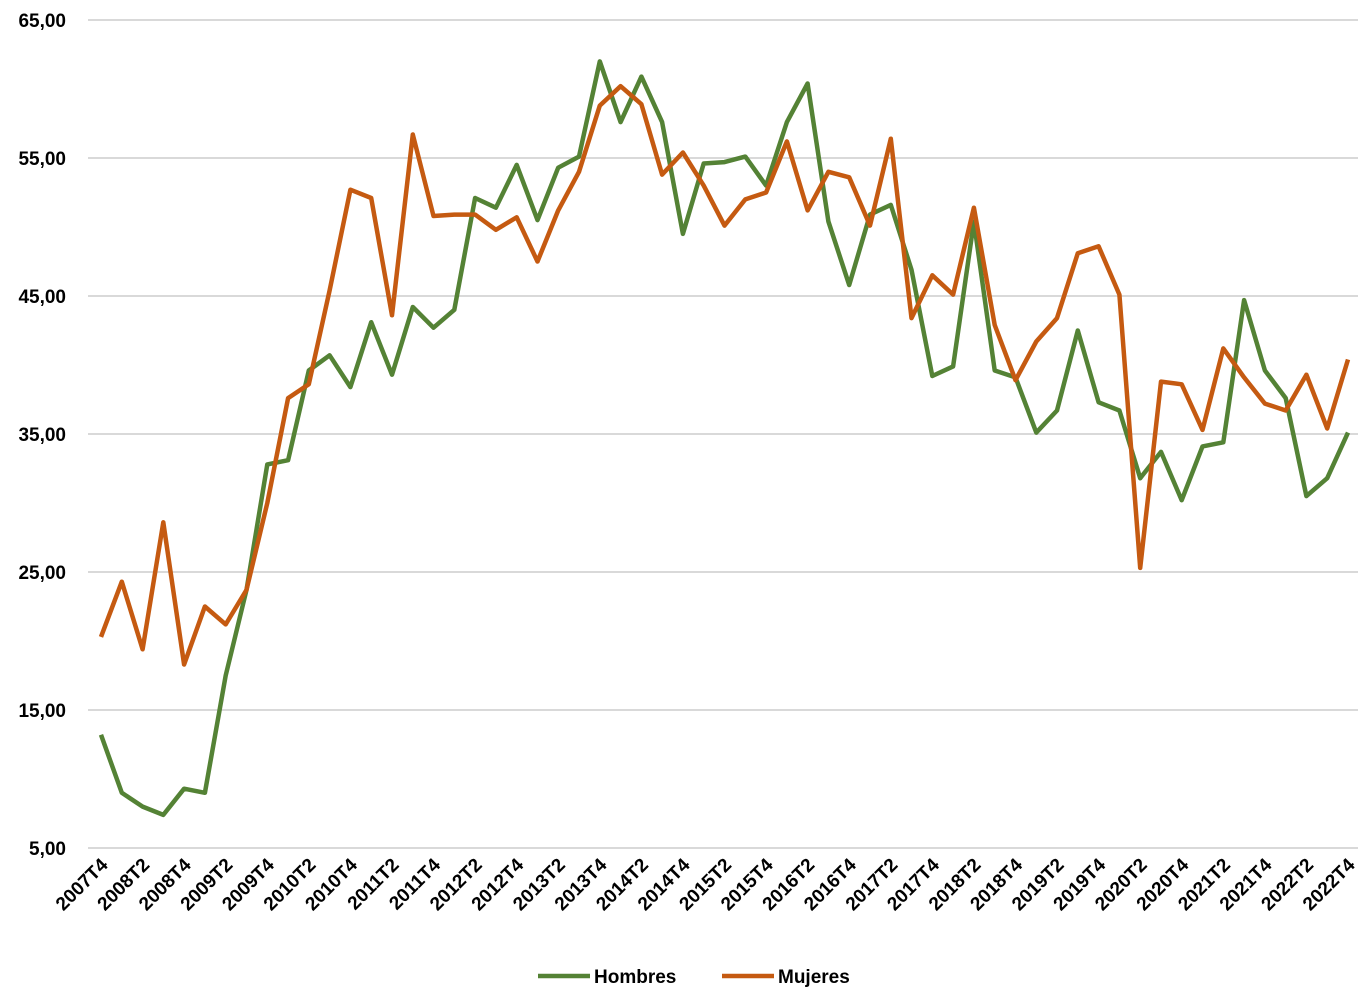  What do you see at coordinates (42, 435) in the screenshot?
I see `y-tick-label: 35,00` at bounding box center [42, 435].